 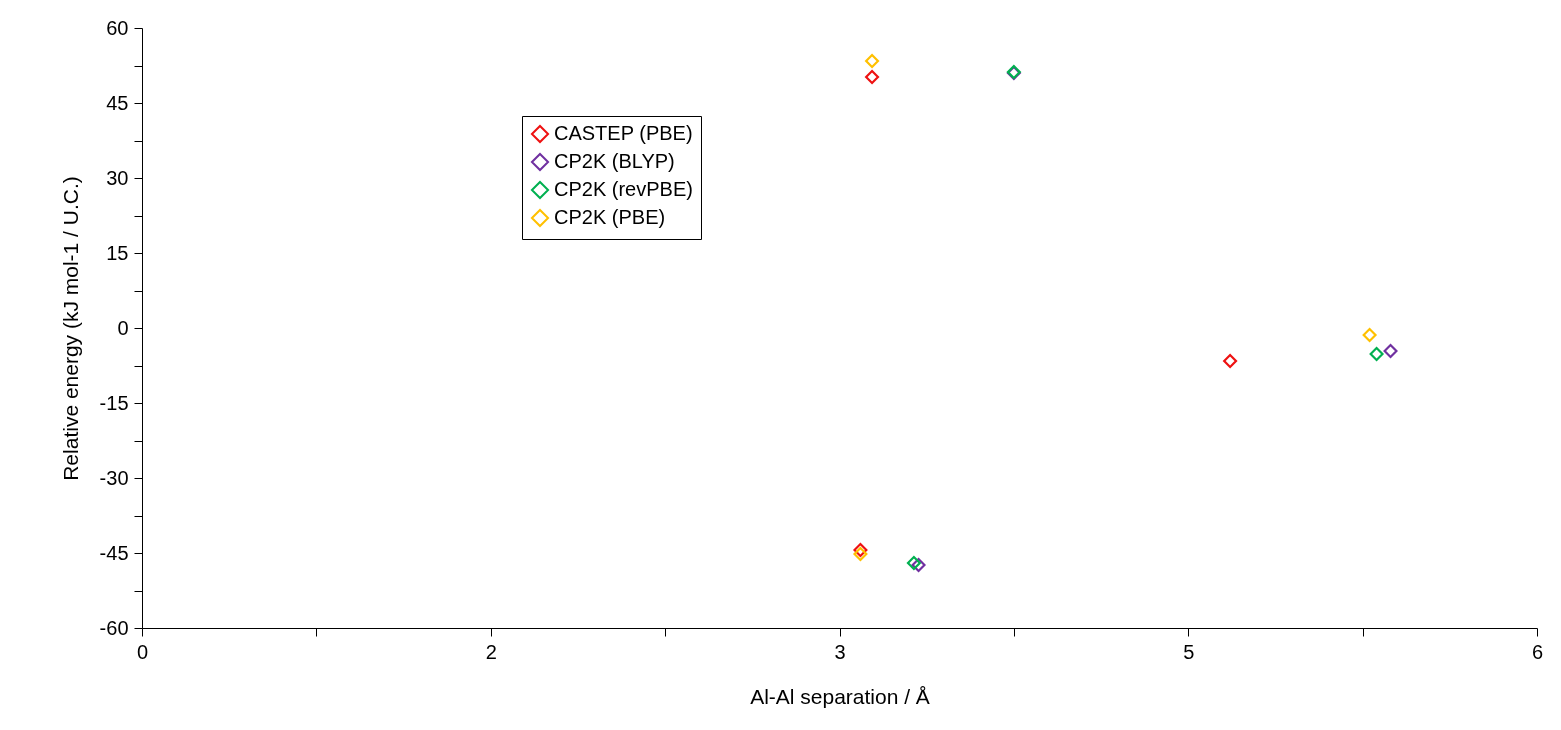 I want to click on y-tick-label: -15, so click(x=114, y=402).